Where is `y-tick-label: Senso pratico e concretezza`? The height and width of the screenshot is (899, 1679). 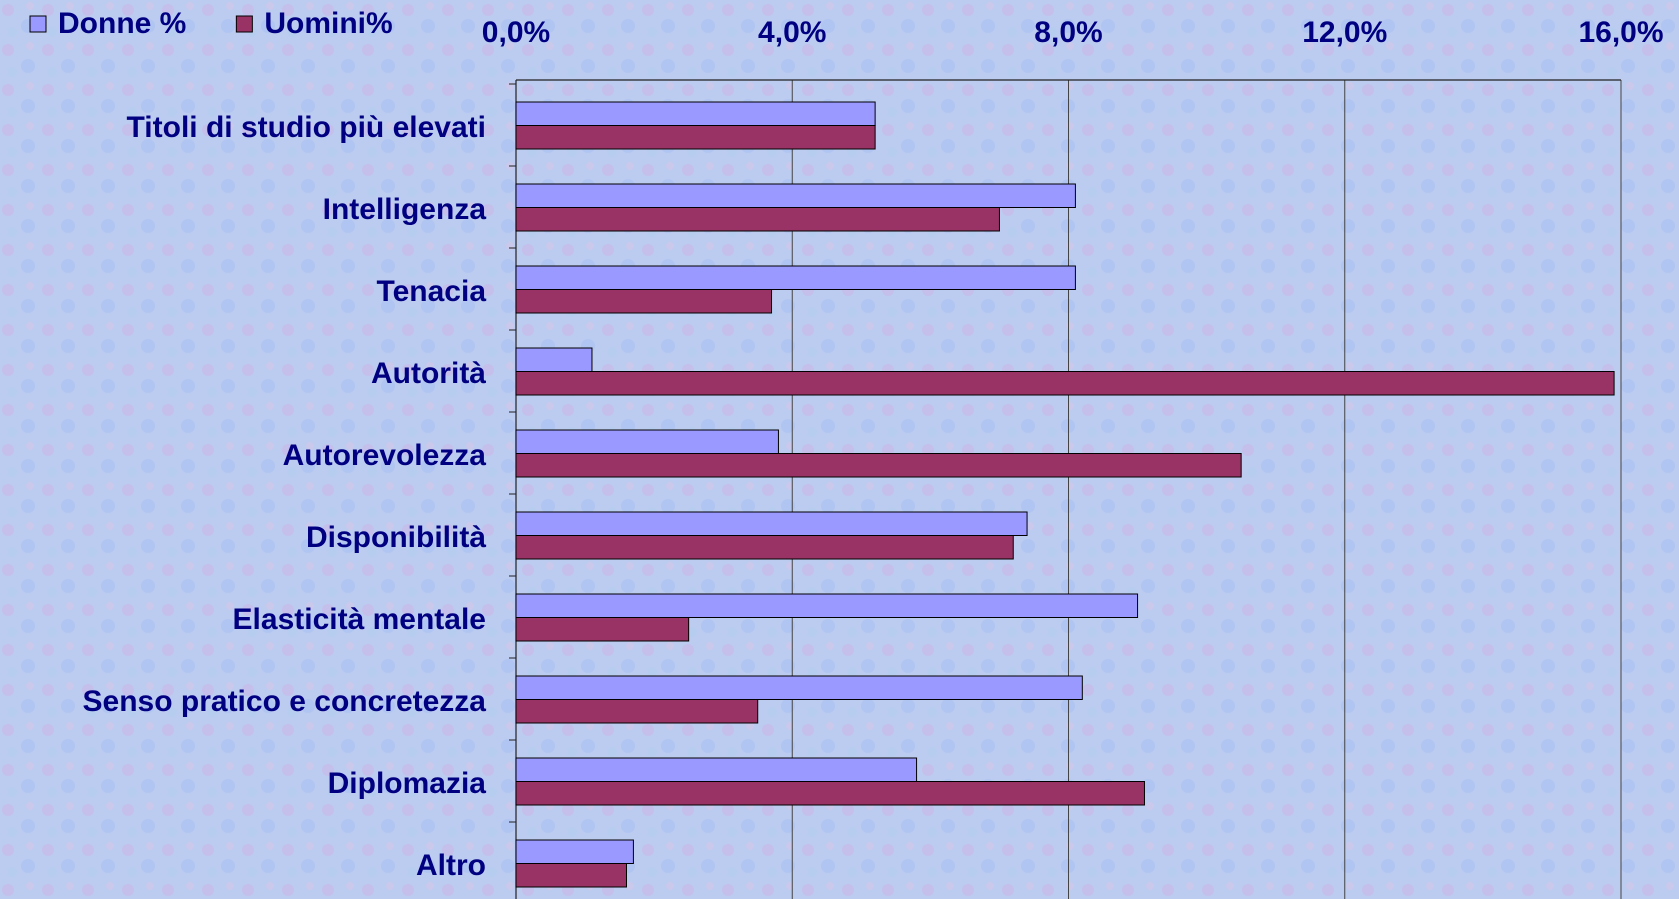
y-tick-label: Senso pratico e concretezza is located at coordinates (285, 701).